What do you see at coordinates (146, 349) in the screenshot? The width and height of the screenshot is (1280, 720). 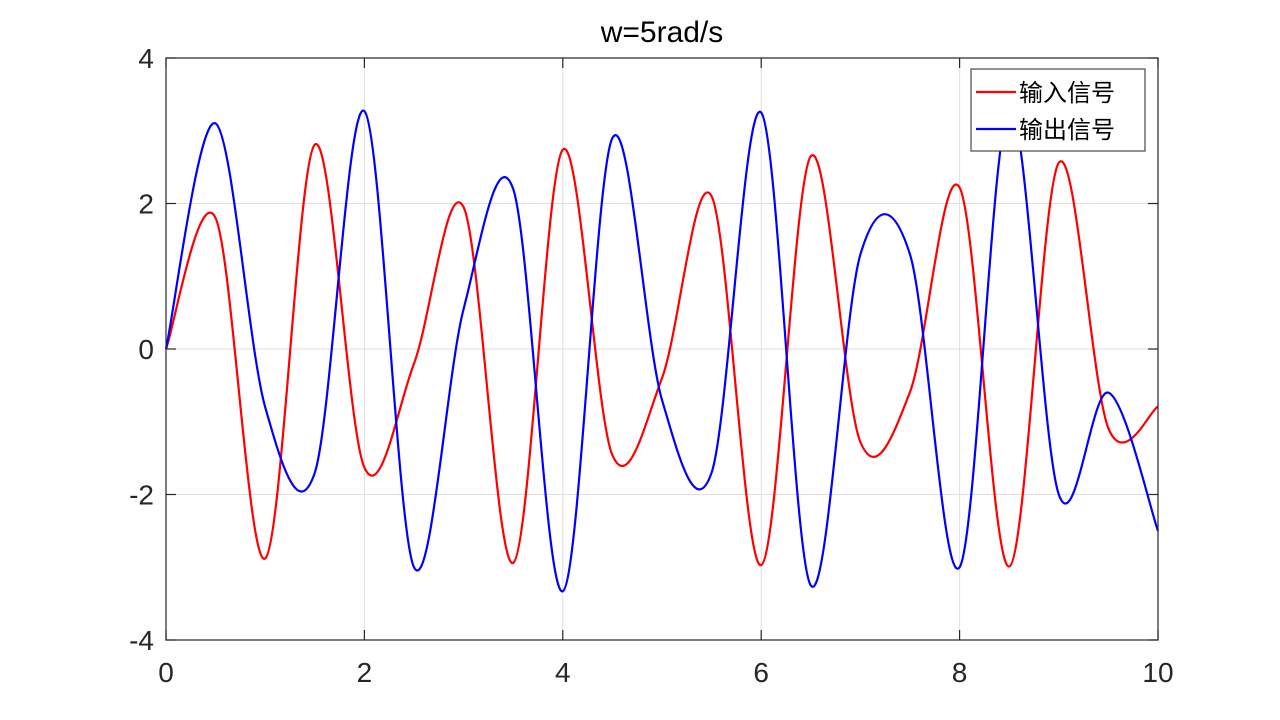 I see `y-tick-label: 0` at bounding box center [146, 349].